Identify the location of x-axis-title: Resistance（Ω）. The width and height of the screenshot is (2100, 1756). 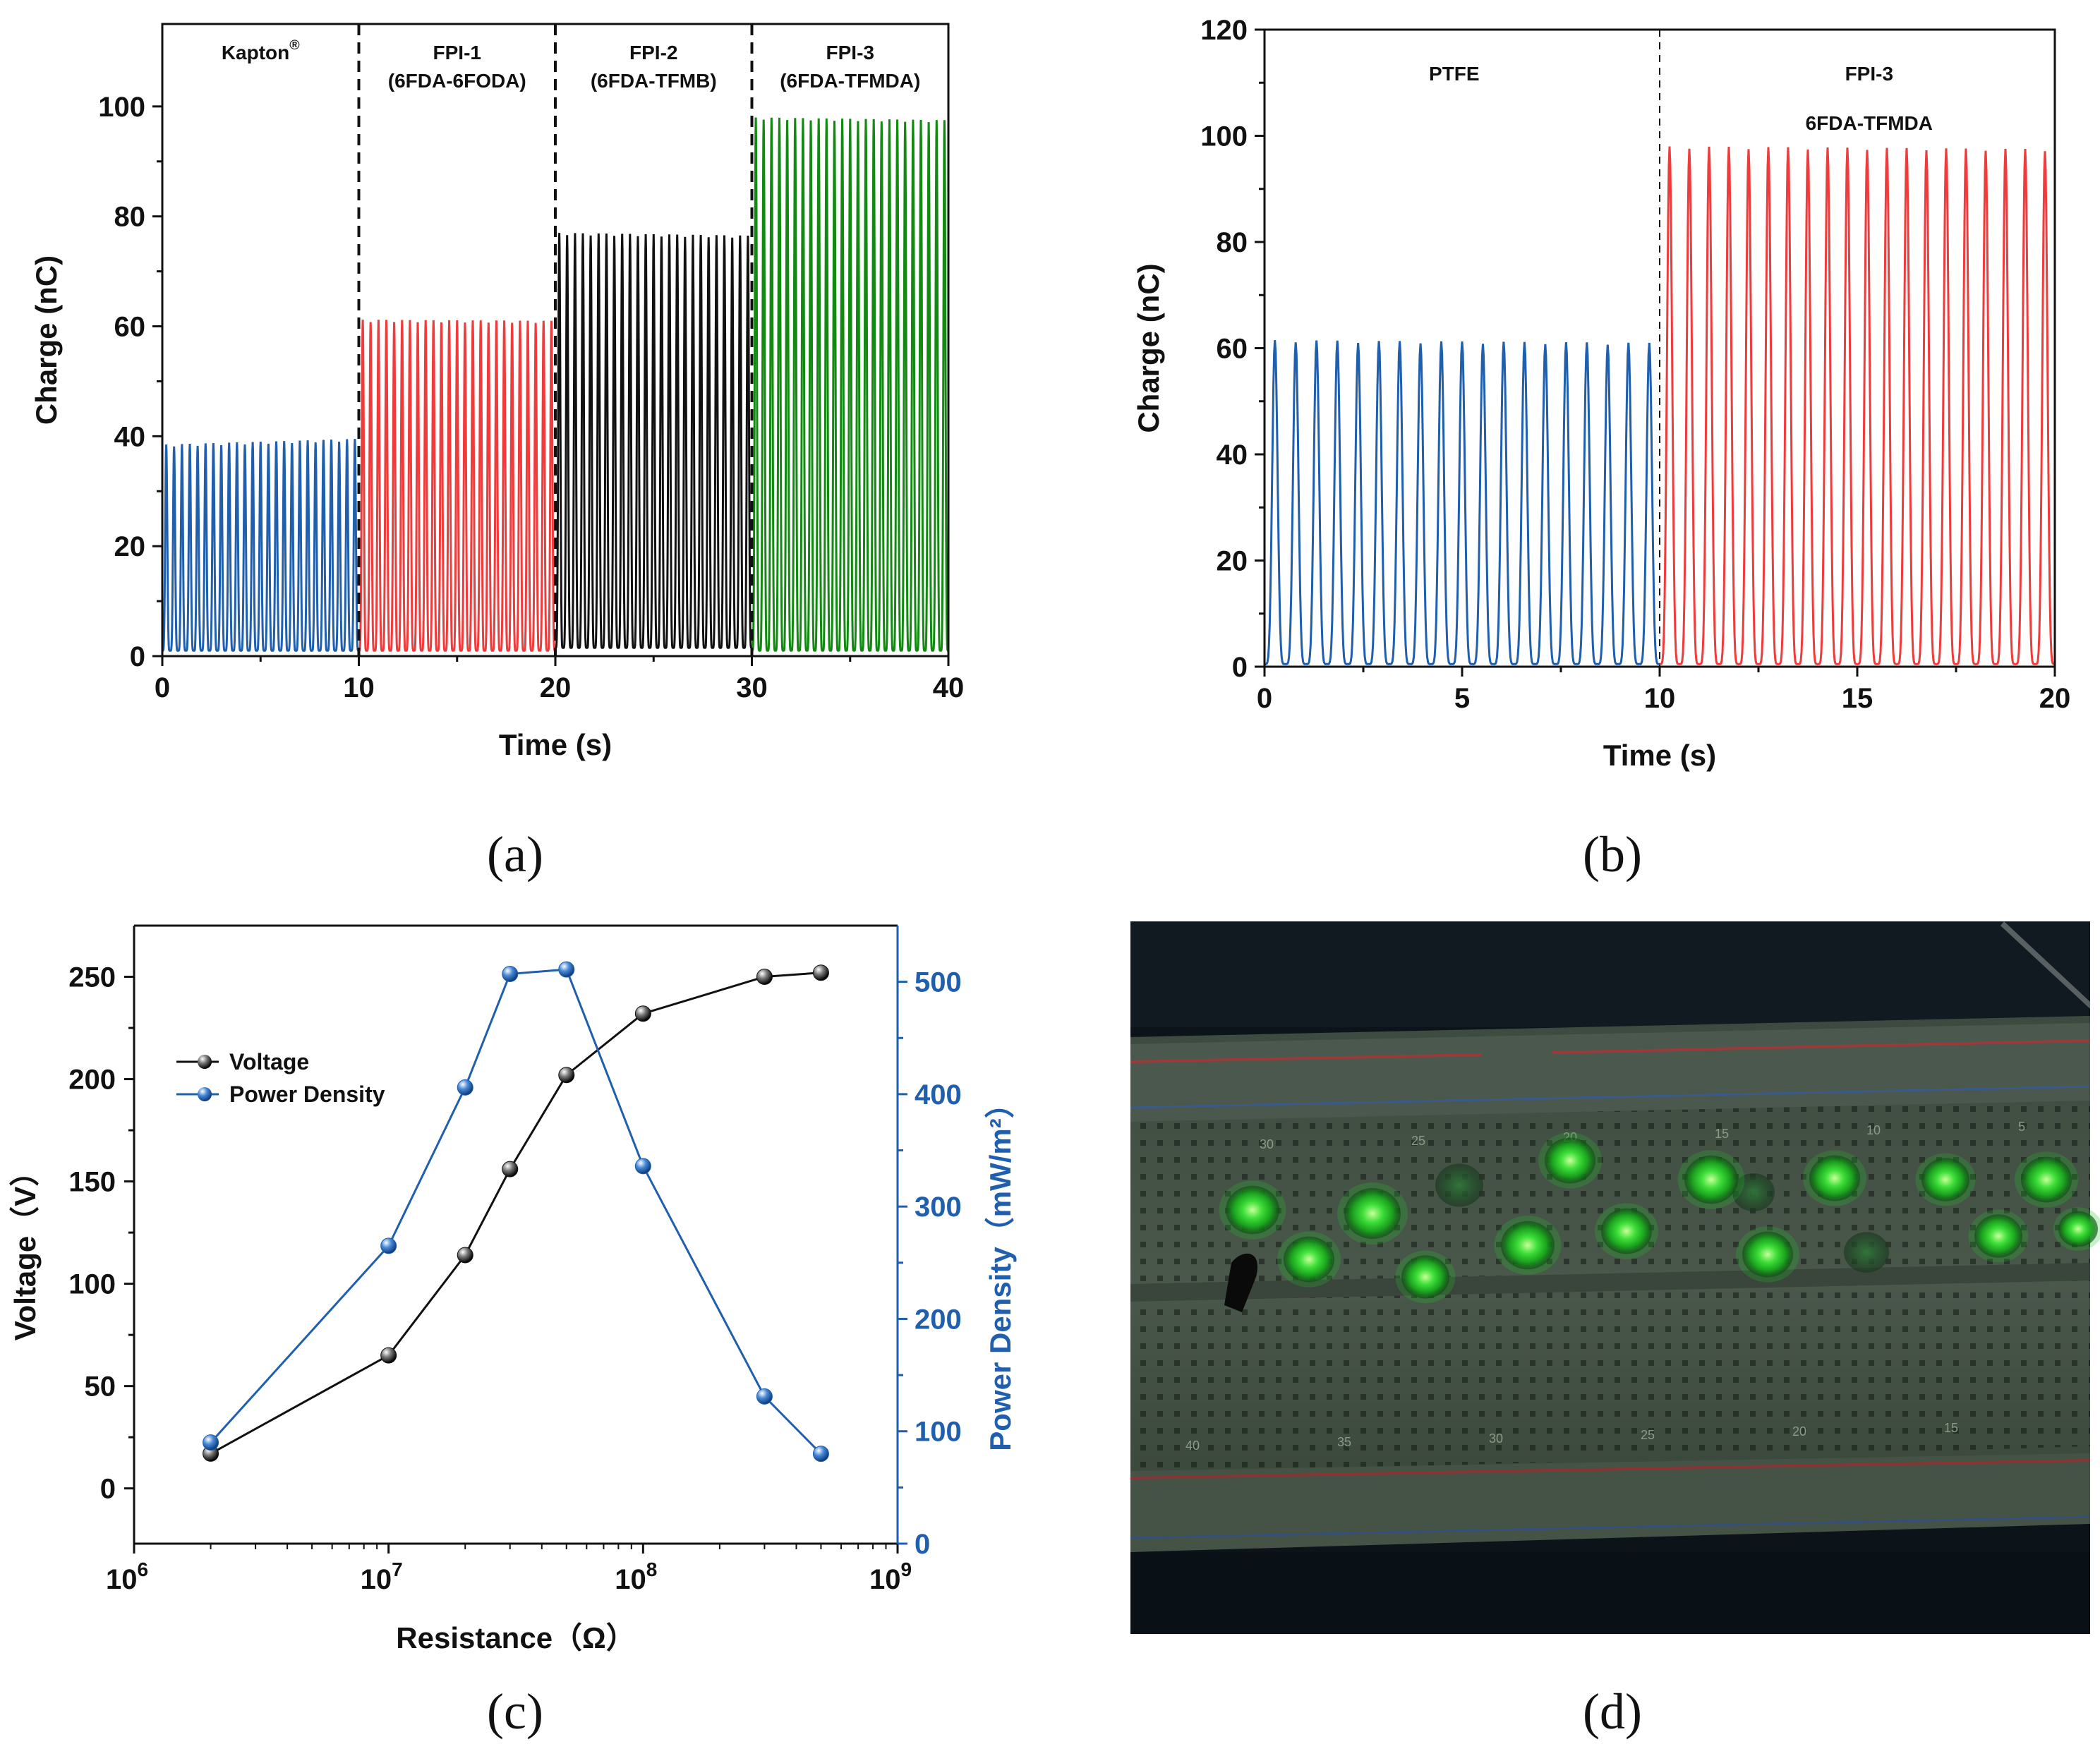
(515, 1638).